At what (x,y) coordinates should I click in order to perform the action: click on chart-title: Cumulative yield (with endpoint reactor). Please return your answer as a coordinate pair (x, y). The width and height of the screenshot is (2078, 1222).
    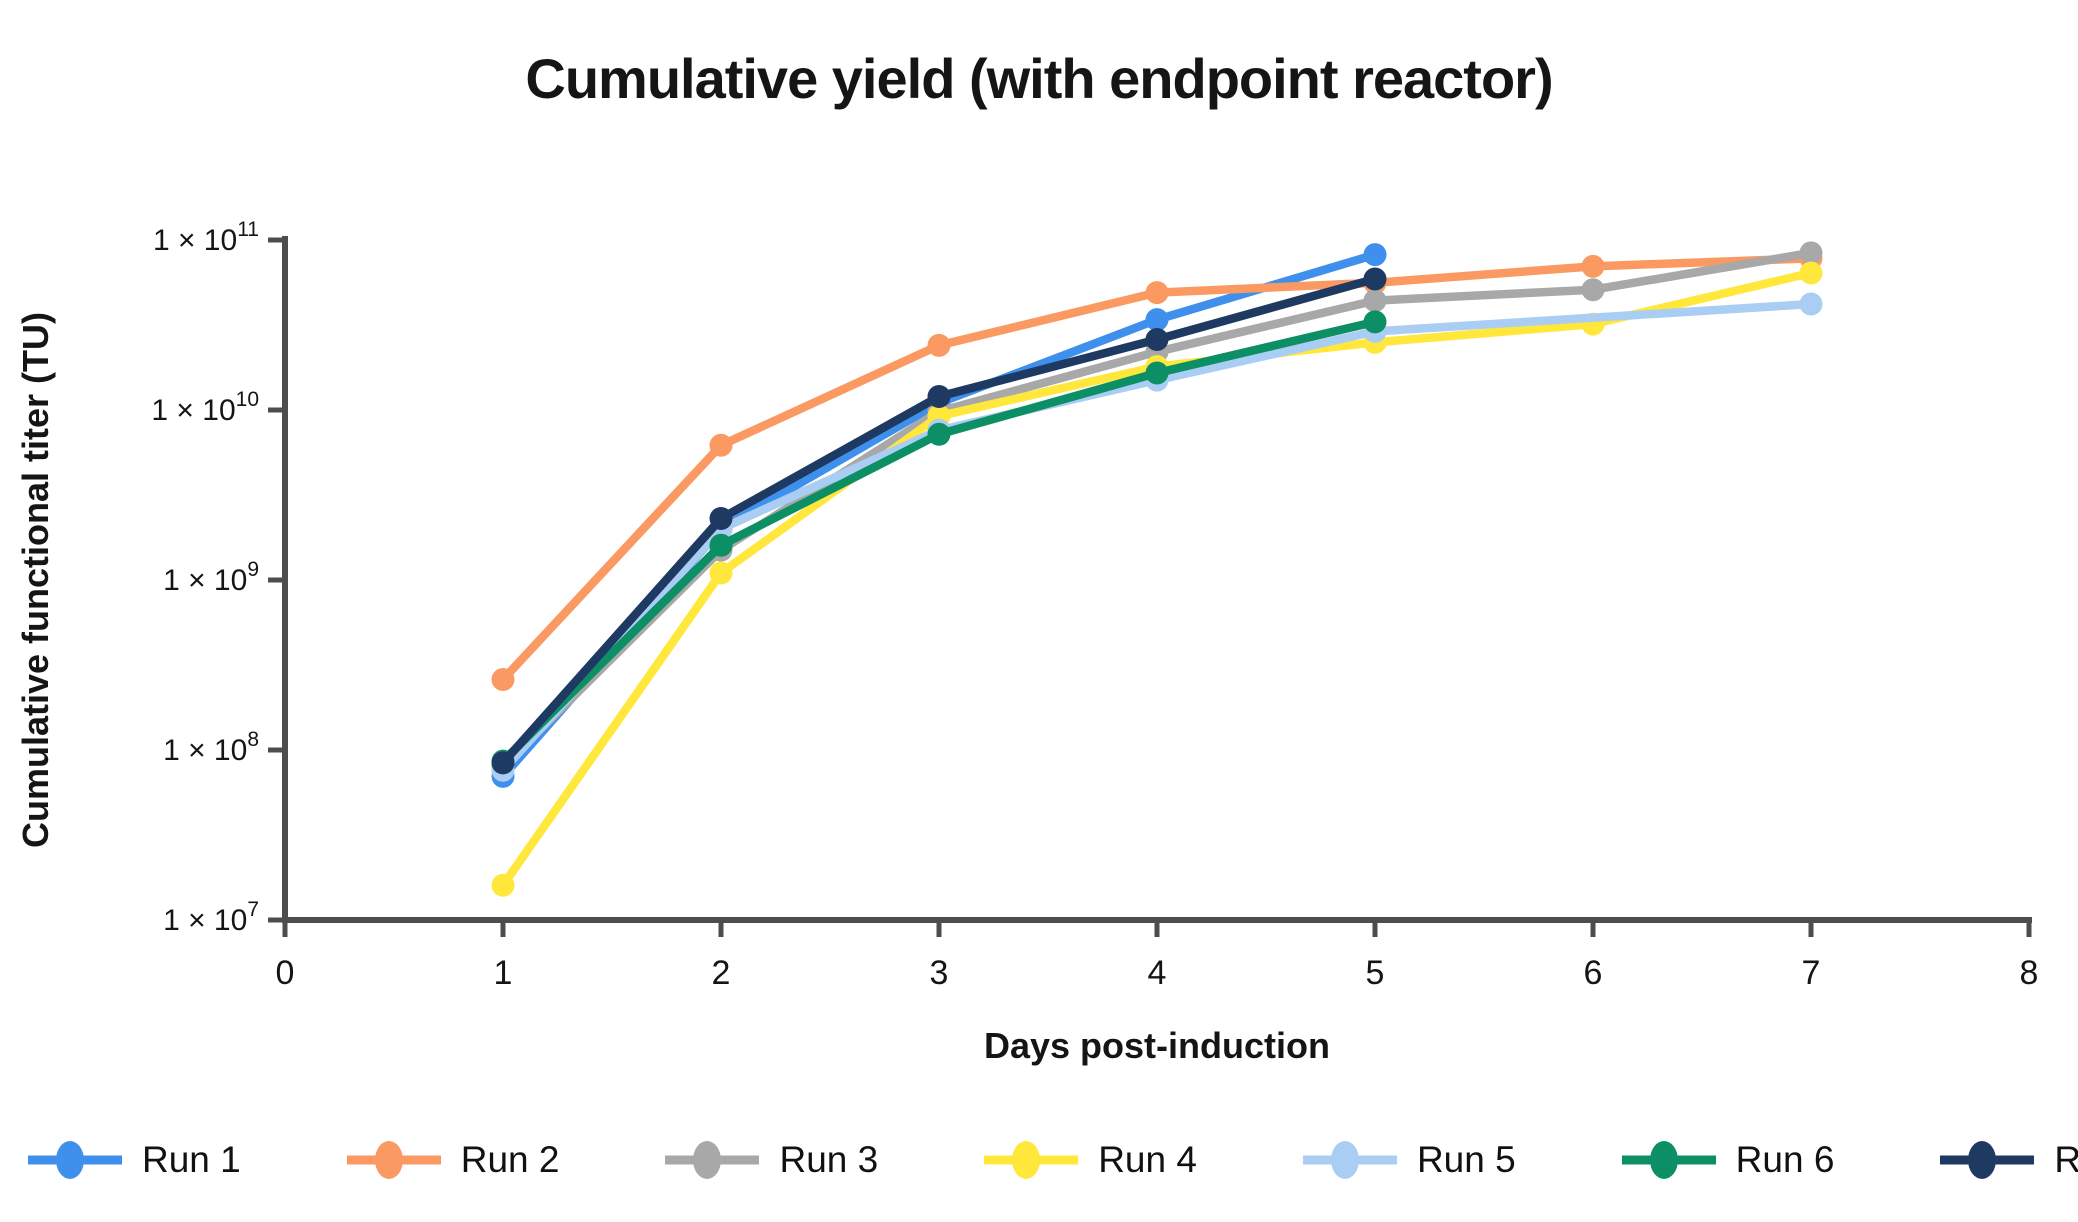
    Looking at the image, I should click on (1039, 78).